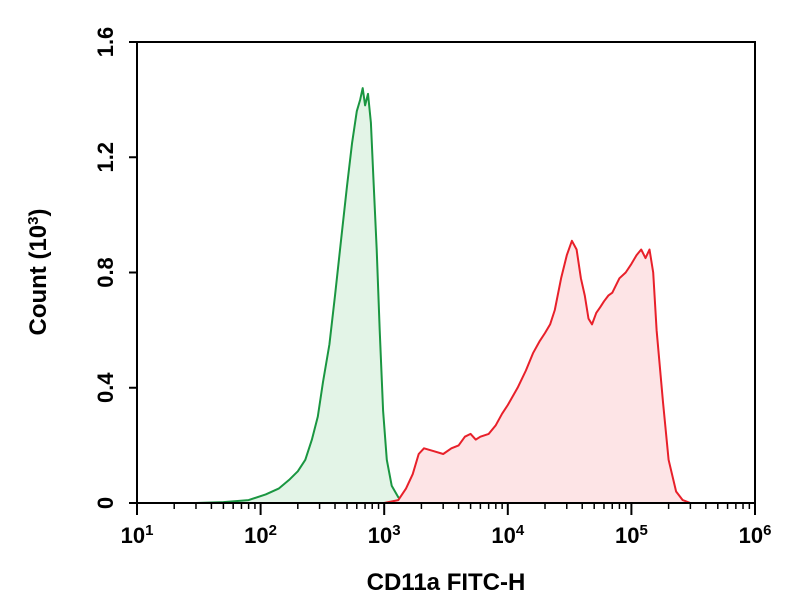 This screenshot has height=600, width=804. What do you see at coordinates (39, 271) in the screenshot?
I see `y-axis-title: Count (103)` at bounding box center [39, 271].